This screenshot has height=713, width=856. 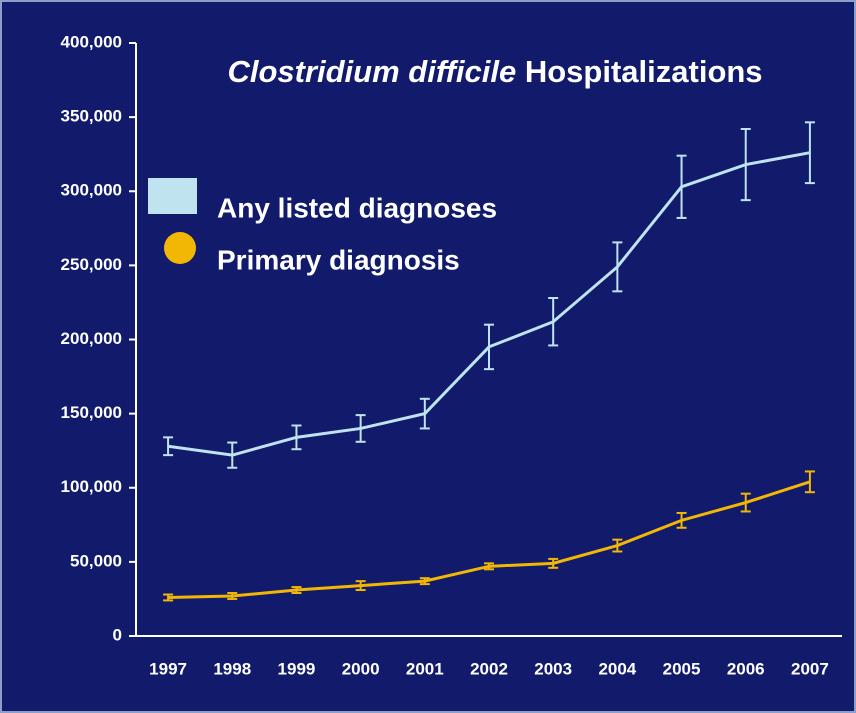 I want to click on x-tick-label: 2000, so click(x=361, y=668).